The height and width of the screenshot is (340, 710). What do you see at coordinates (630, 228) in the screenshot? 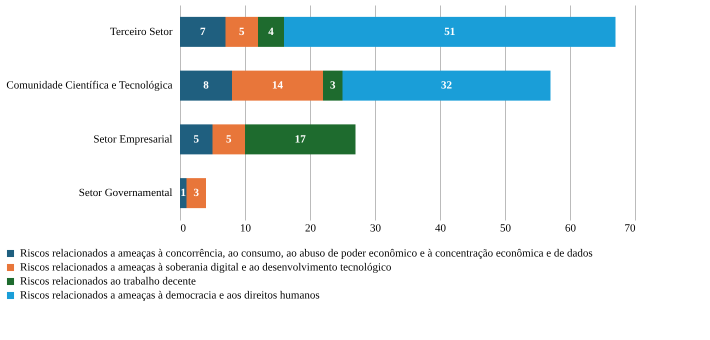
I see `x-tick-label: 70` at bounding box center [630, 228].